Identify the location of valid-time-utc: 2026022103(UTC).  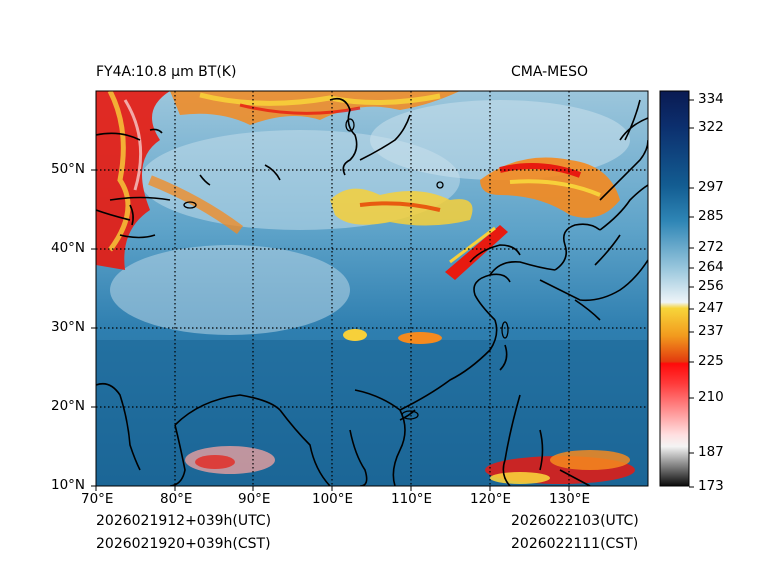
(575, 521).